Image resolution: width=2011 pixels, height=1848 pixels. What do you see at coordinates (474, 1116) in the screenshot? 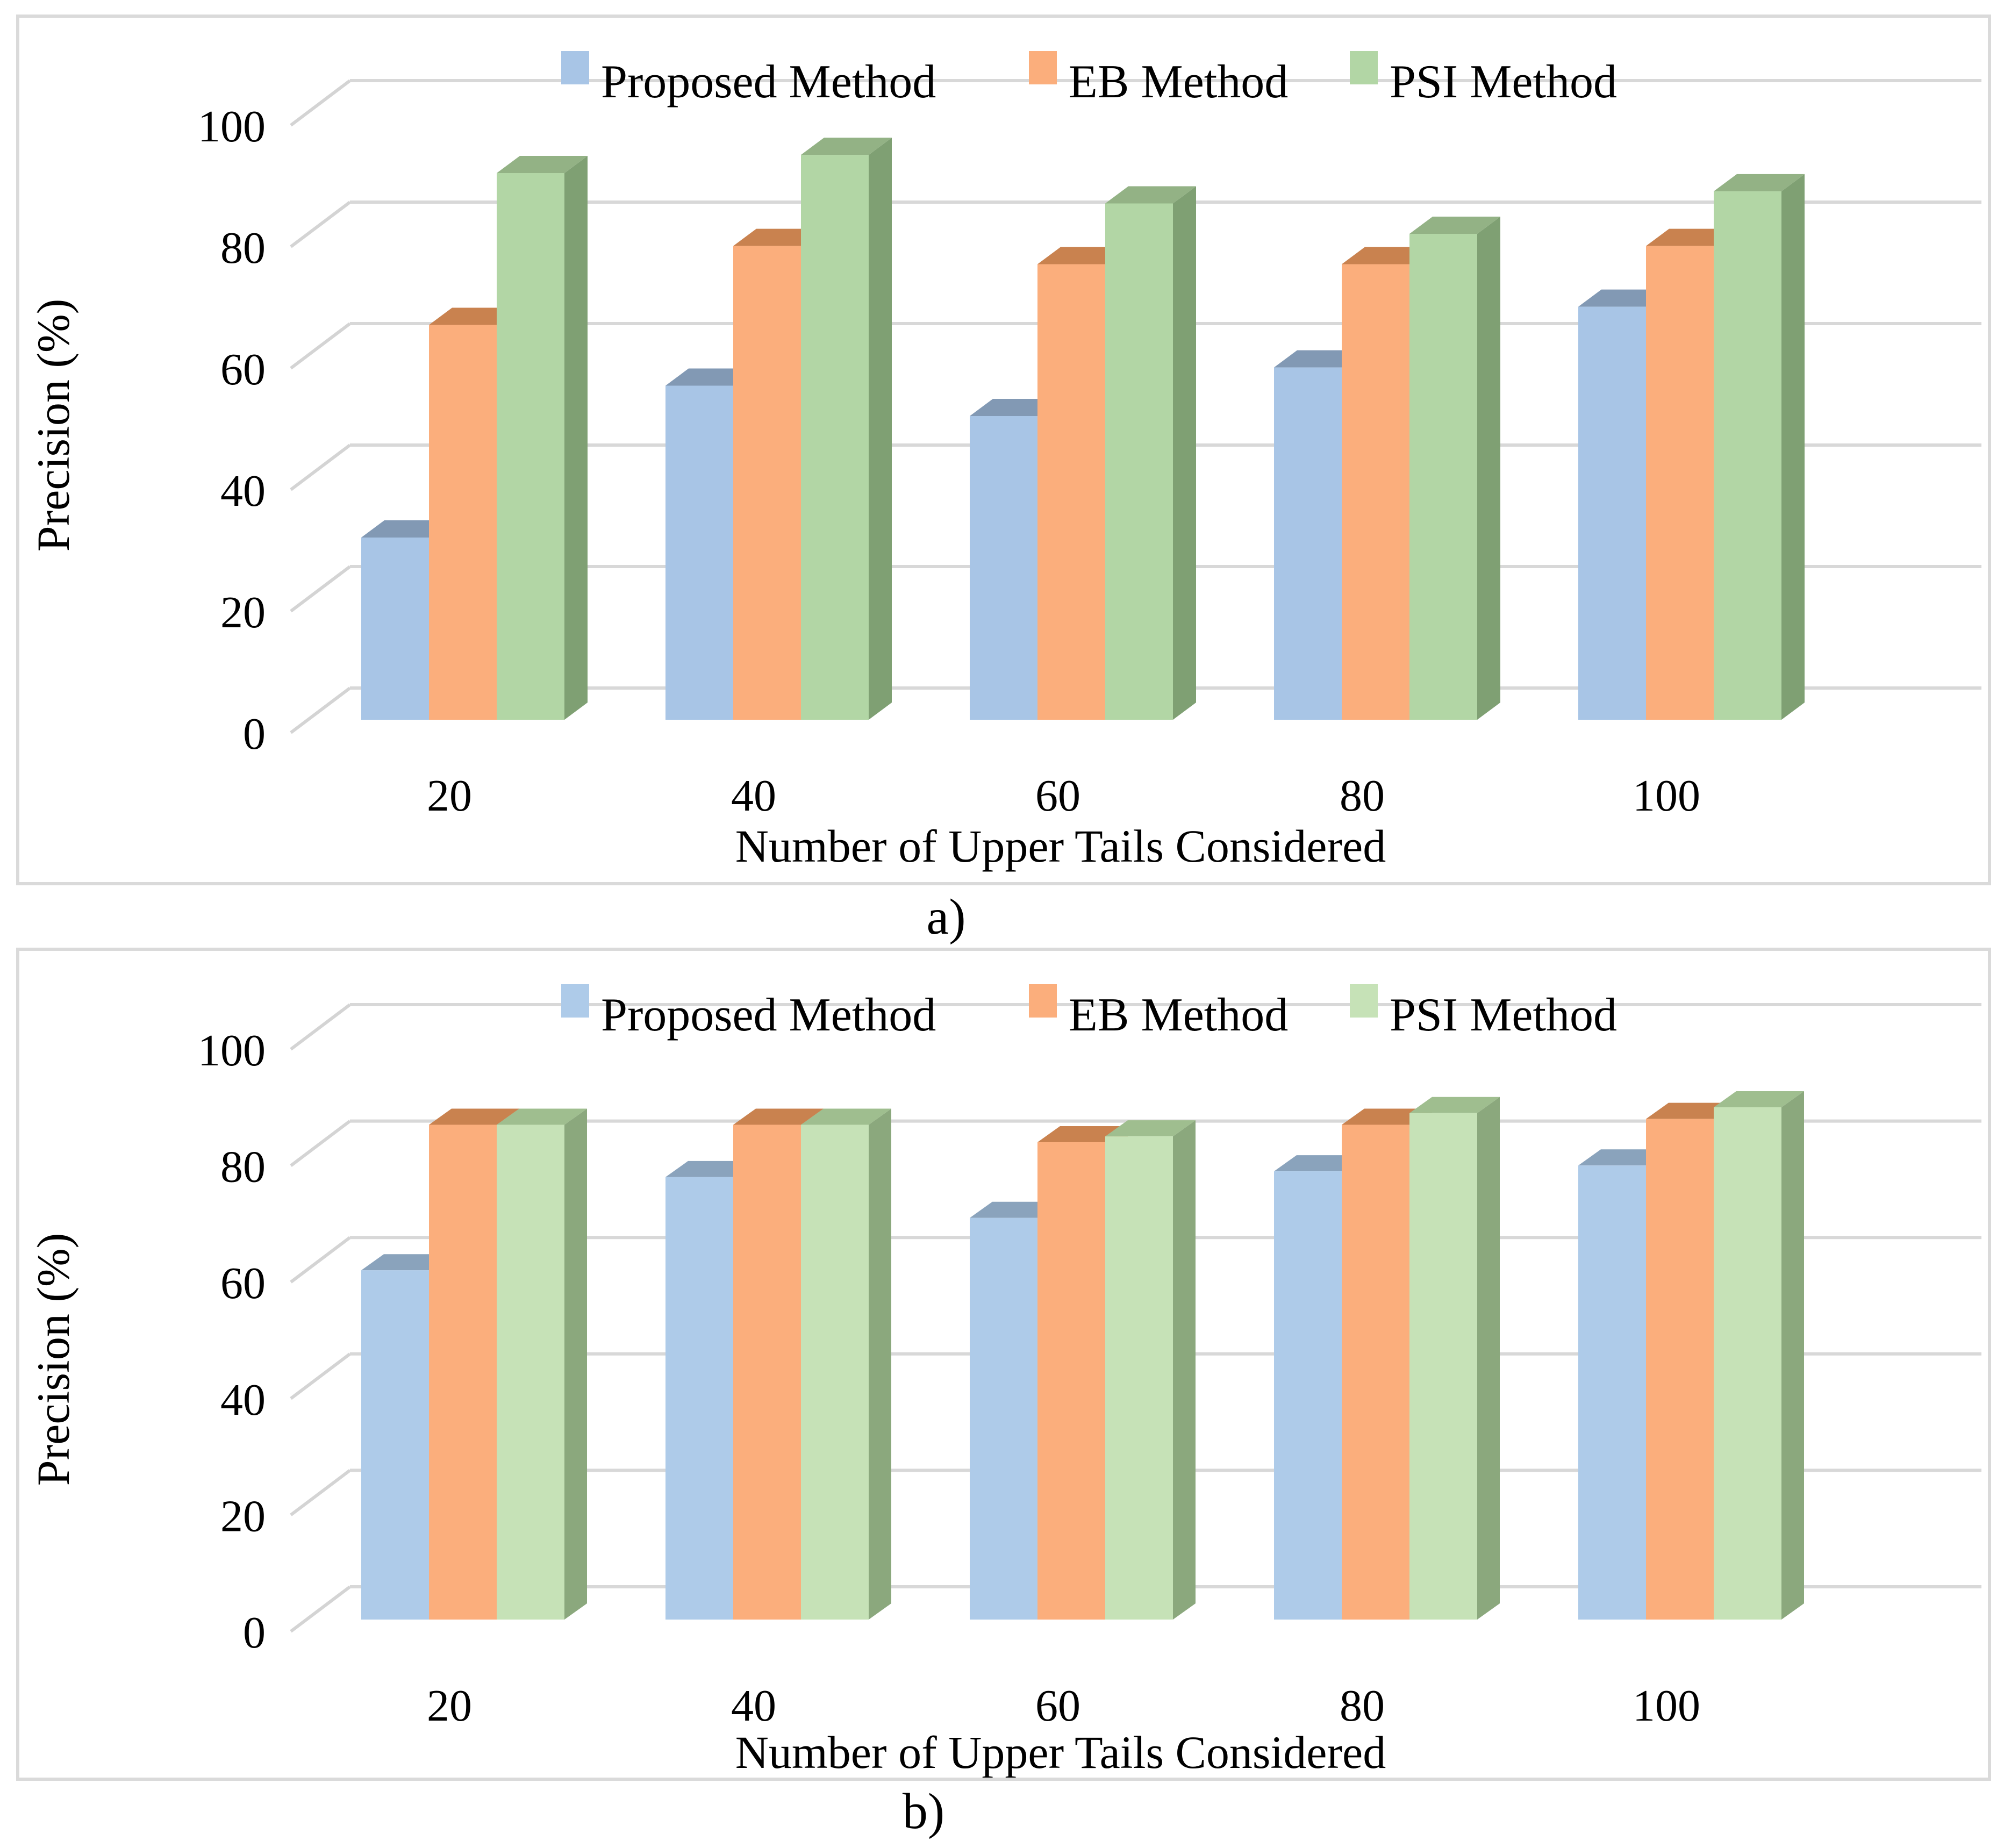
I see `bar-eb-method-20-top` at bounding box center [474, 1116].